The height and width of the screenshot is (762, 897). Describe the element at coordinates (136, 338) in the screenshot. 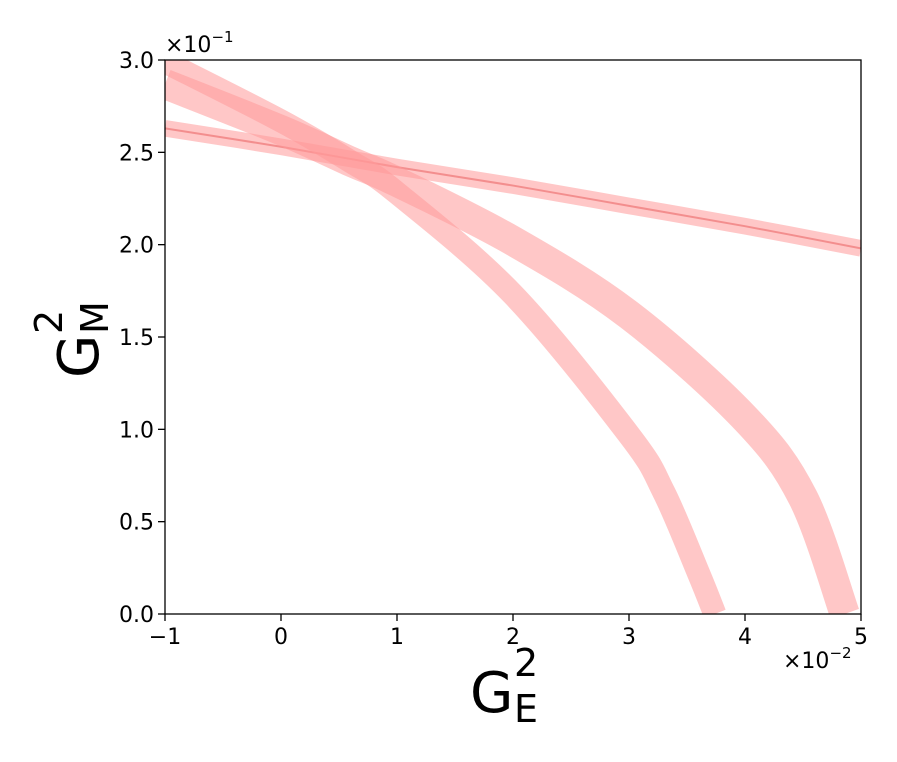

I see `y-tick-label: 1.5` at that location.